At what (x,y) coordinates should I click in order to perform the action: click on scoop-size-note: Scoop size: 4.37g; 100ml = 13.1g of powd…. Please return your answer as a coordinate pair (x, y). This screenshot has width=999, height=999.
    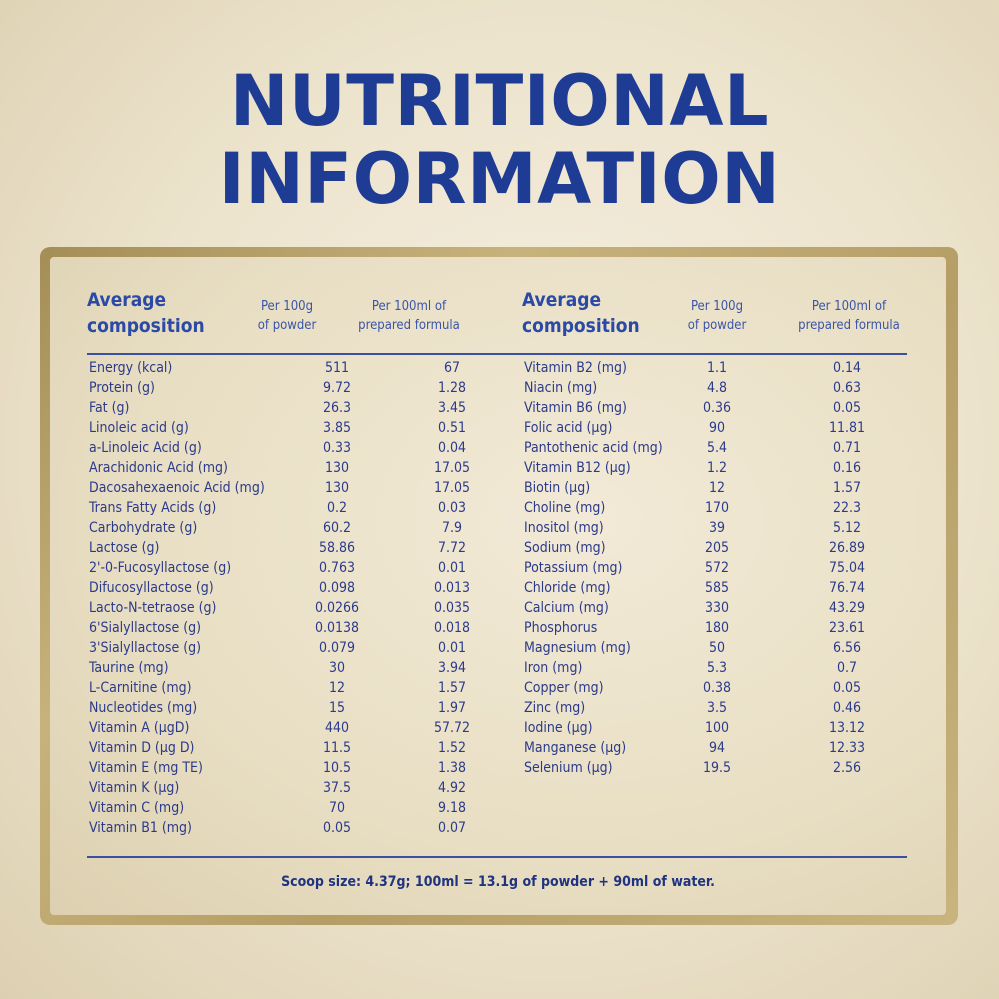
    Looking at the image, I should click on (498, 882).